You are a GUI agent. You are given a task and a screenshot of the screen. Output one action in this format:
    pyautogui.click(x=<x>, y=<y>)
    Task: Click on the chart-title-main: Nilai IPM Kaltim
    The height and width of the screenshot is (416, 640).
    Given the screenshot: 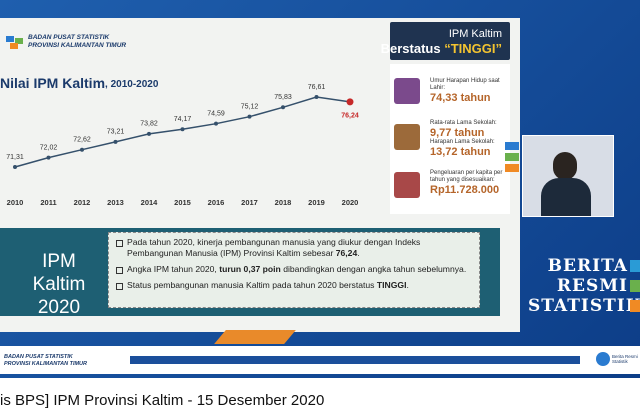 What is the action you would take?
    pyautogui.click(x=52, y=83)
    